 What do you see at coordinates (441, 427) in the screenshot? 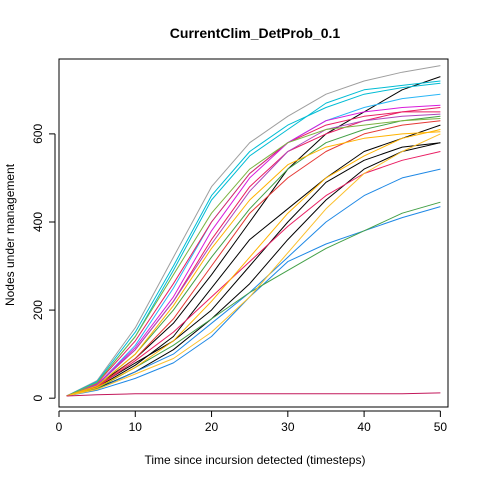
I see `x-tick-label: 50` at bounding box center [441, 427].